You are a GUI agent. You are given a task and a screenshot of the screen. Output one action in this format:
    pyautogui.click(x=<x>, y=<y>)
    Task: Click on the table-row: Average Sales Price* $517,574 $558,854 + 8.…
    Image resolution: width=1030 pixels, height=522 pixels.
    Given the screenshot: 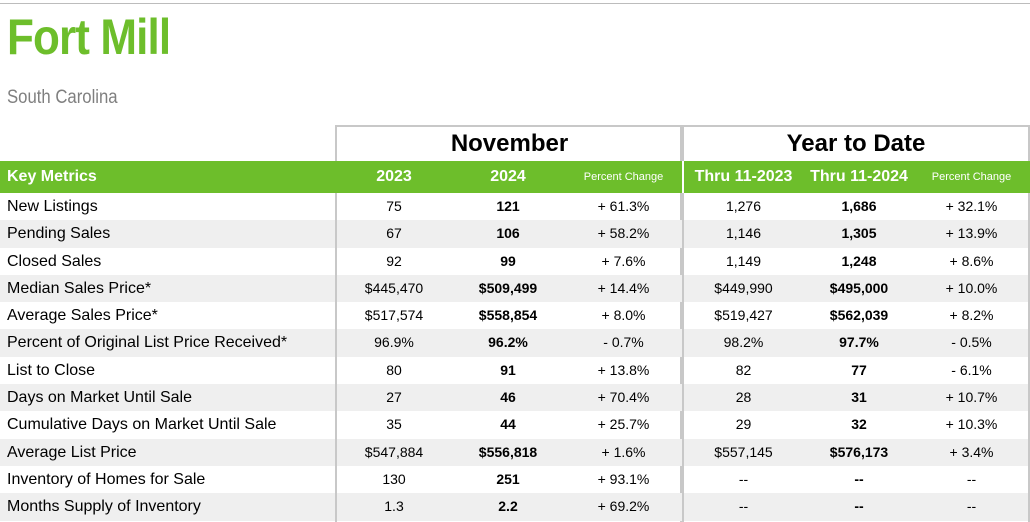 What is the action you would take?
    pyautogui.click(x=515, y=315)
    